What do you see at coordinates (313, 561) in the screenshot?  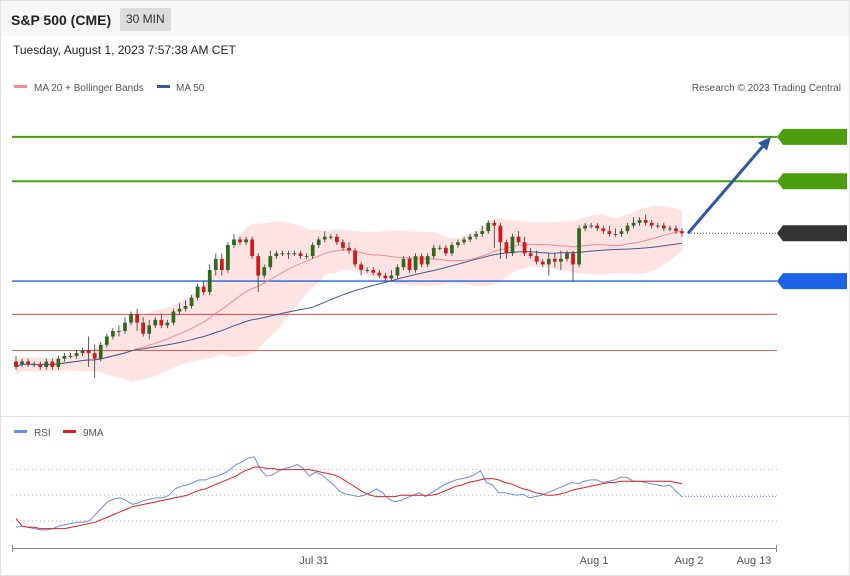 I see `x-tick-label: Jul 31` at bounding box center [313, 561].